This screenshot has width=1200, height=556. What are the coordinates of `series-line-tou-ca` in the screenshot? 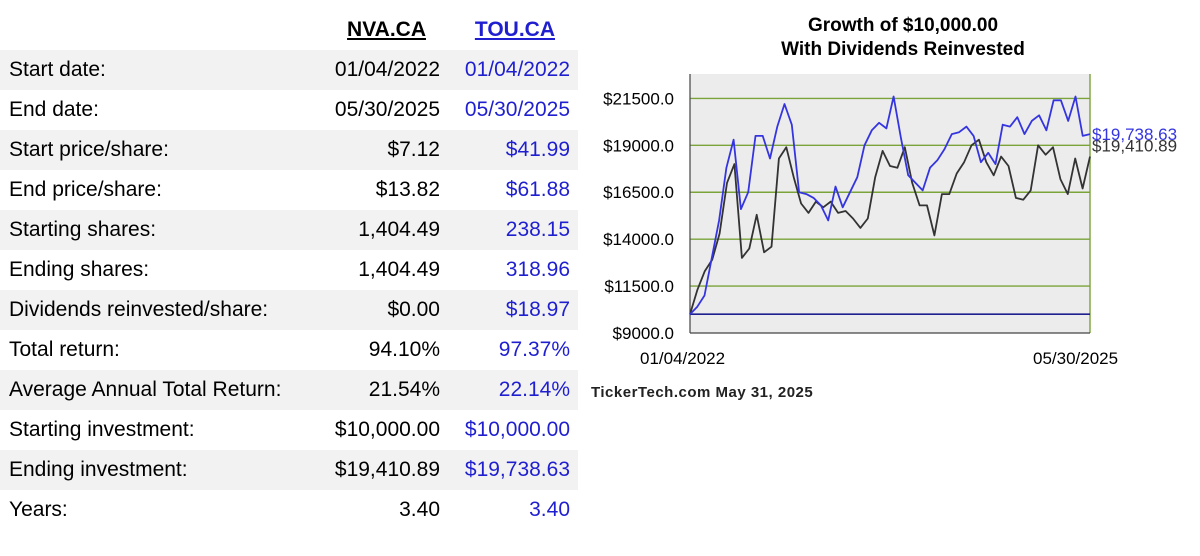 It's located at (890, 205).